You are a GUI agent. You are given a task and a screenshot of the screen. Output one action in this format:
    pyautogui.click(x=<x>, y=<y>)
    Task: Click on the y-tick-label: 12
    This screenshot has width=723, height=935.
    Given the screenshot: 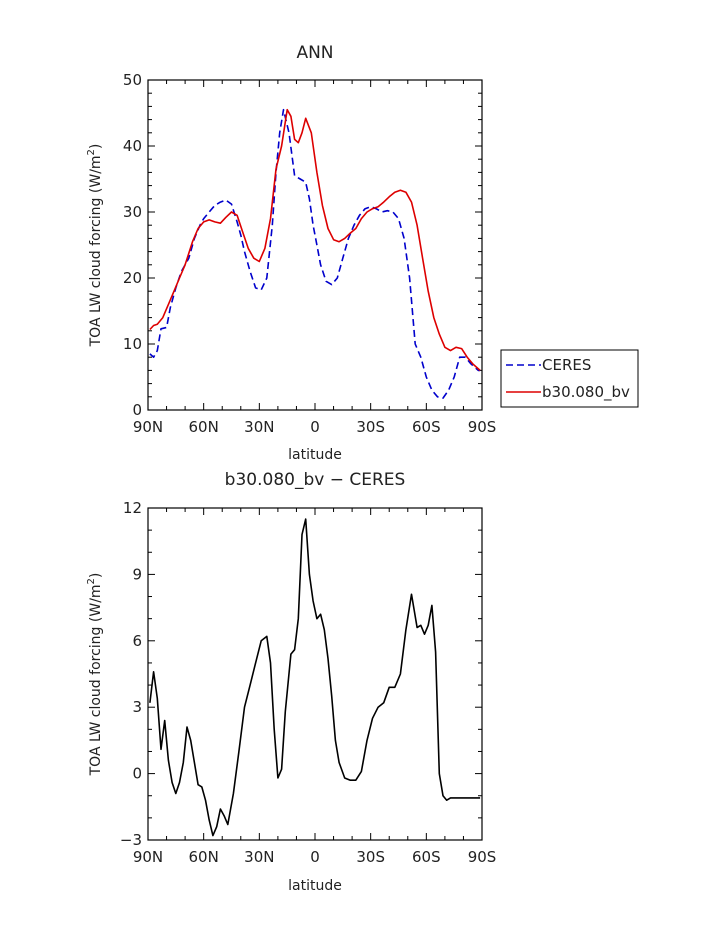 What is the action you would take?
    pyautogui.click(x=132, y=508)
    